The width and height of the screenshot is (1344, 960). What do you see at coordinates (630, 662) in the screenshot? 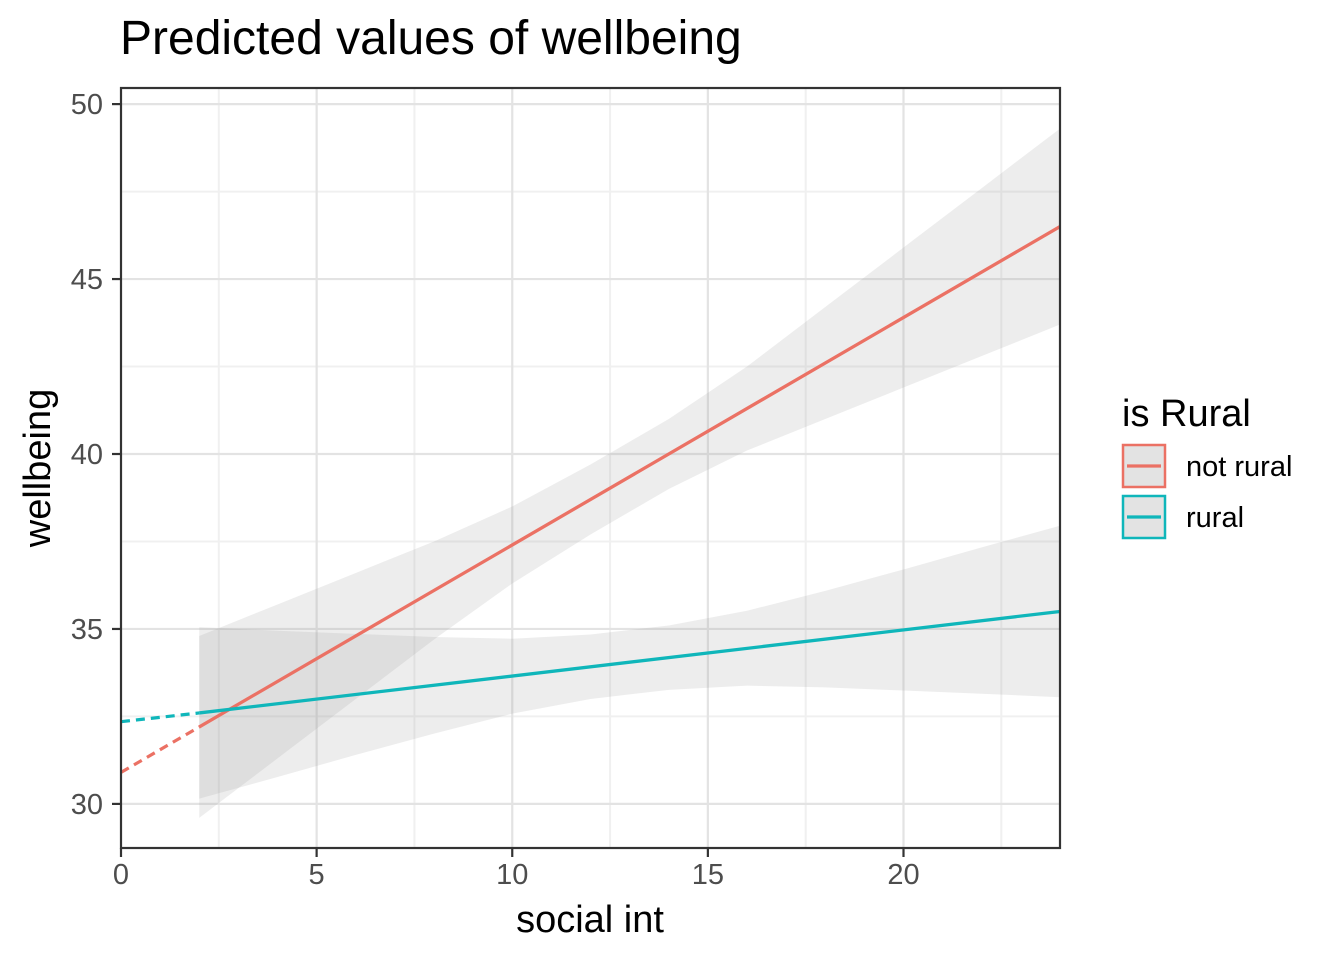
I see `fitted-line-rural` at bounding box center [630, 662].